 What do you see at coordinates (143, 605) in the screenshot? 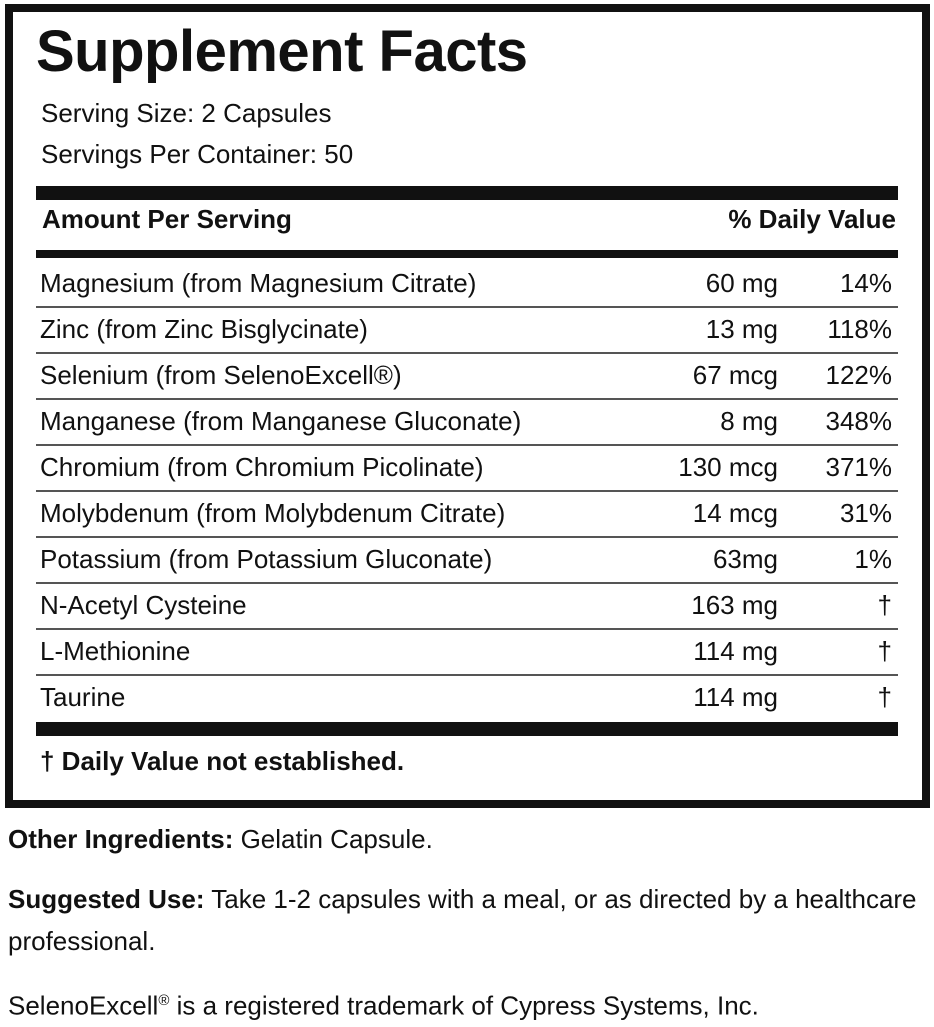
I see `nutrient-name: N-Acetyl Cysteine` at bounding box center [143, 605].